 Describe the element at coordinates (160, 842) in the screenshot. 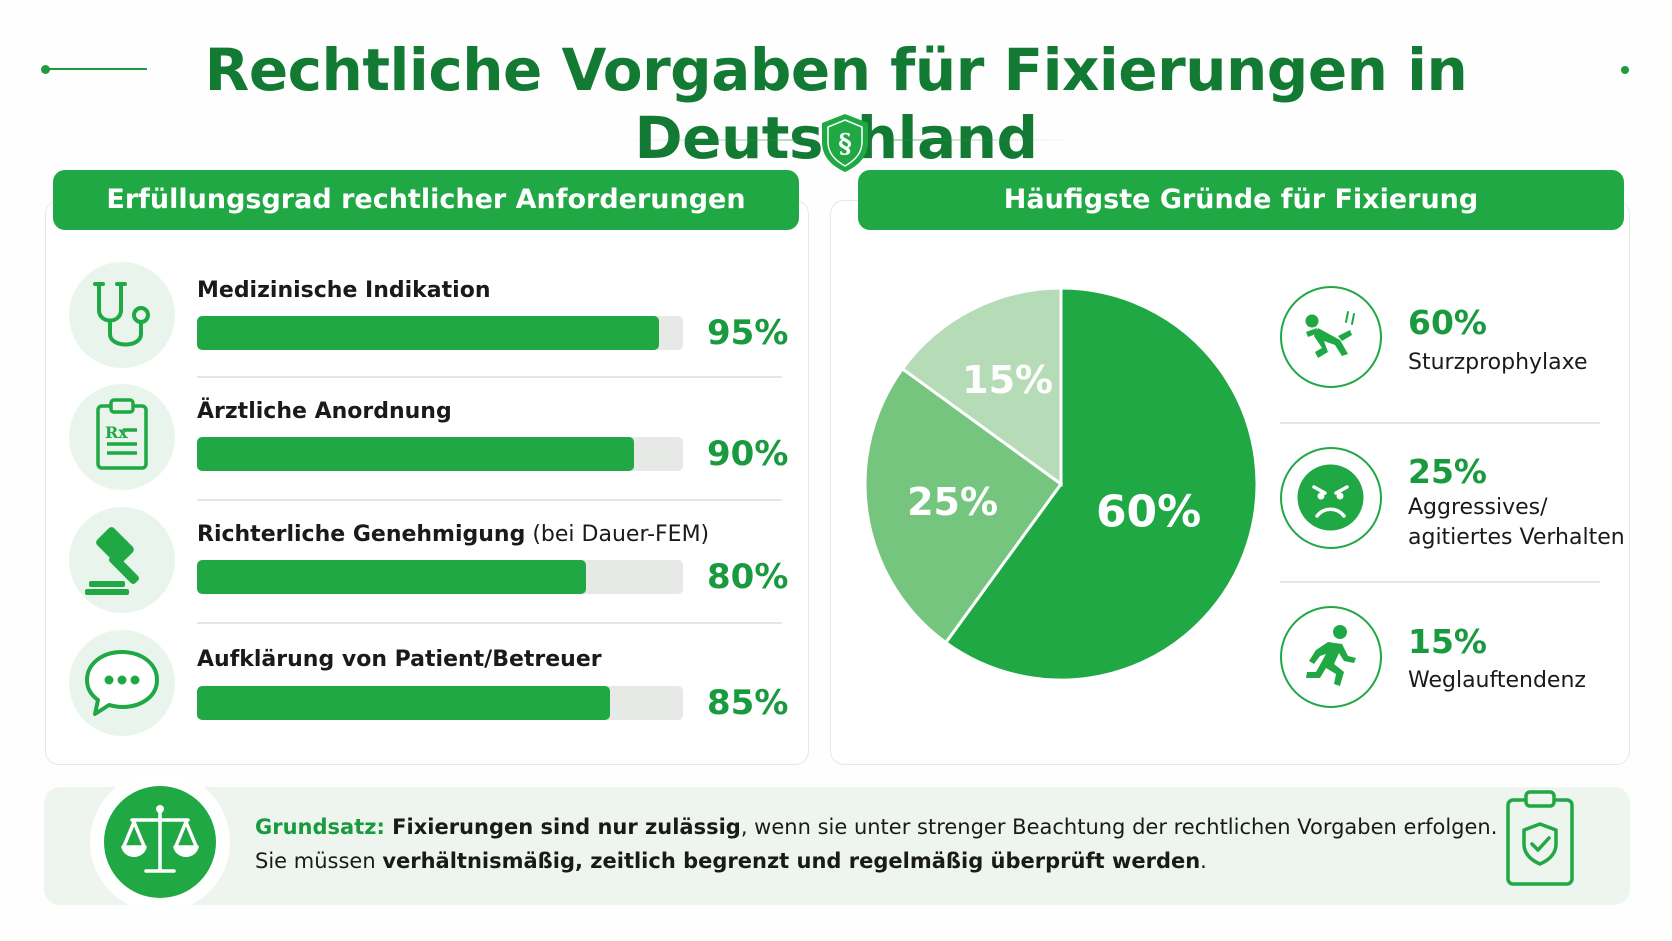

I see `scales-of-justice-icon` at that location.